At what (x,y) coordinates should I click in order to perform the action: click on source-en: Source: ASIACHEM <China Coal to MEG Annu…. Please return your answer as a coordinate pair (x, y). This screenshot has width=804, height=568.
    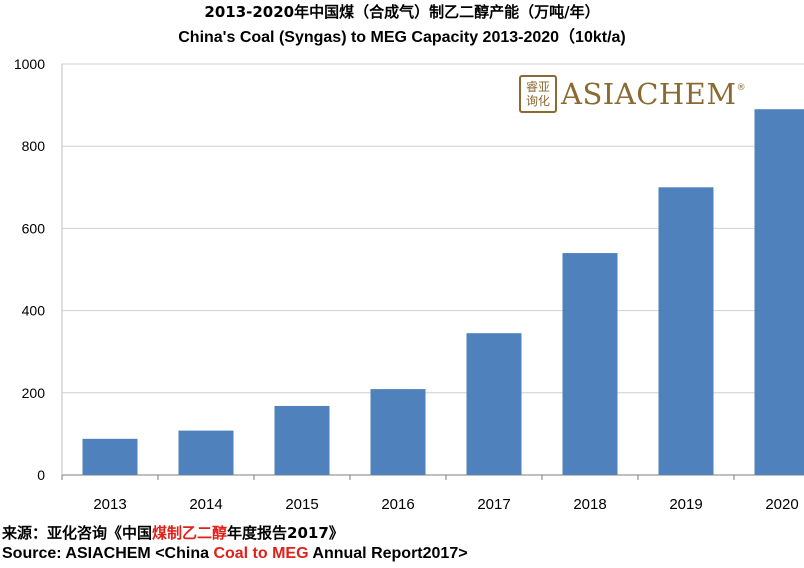
    Looking at the image, I should click on (235, 553).